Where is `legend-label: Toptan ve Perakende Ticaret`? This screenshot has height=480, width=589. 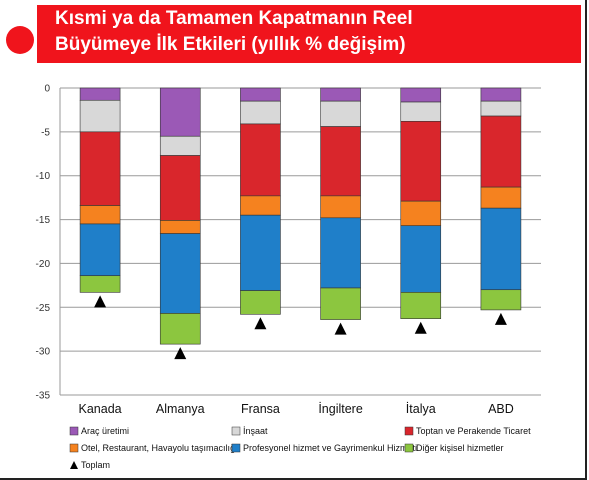 legend-label: Toptan ve Perakende Ticaret is located at coordinates (473, 431).